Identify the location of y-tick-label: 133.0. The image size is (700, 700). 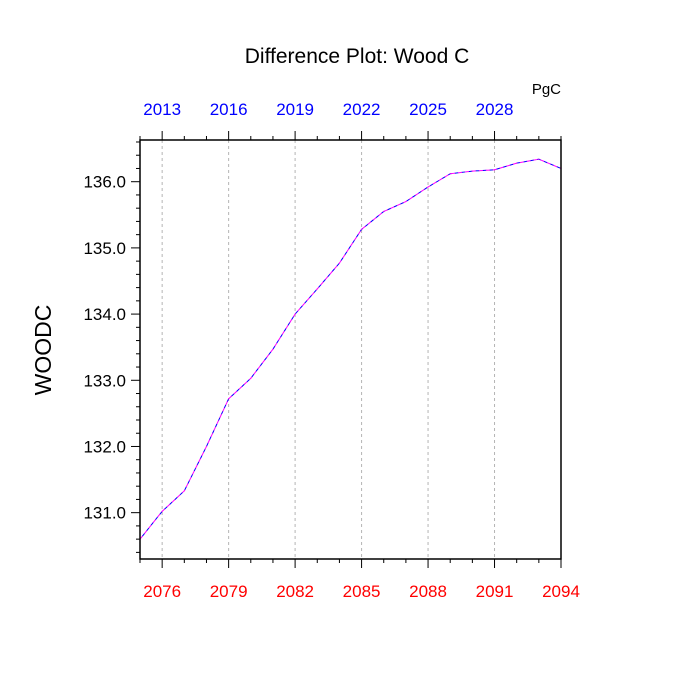
(104, 380).